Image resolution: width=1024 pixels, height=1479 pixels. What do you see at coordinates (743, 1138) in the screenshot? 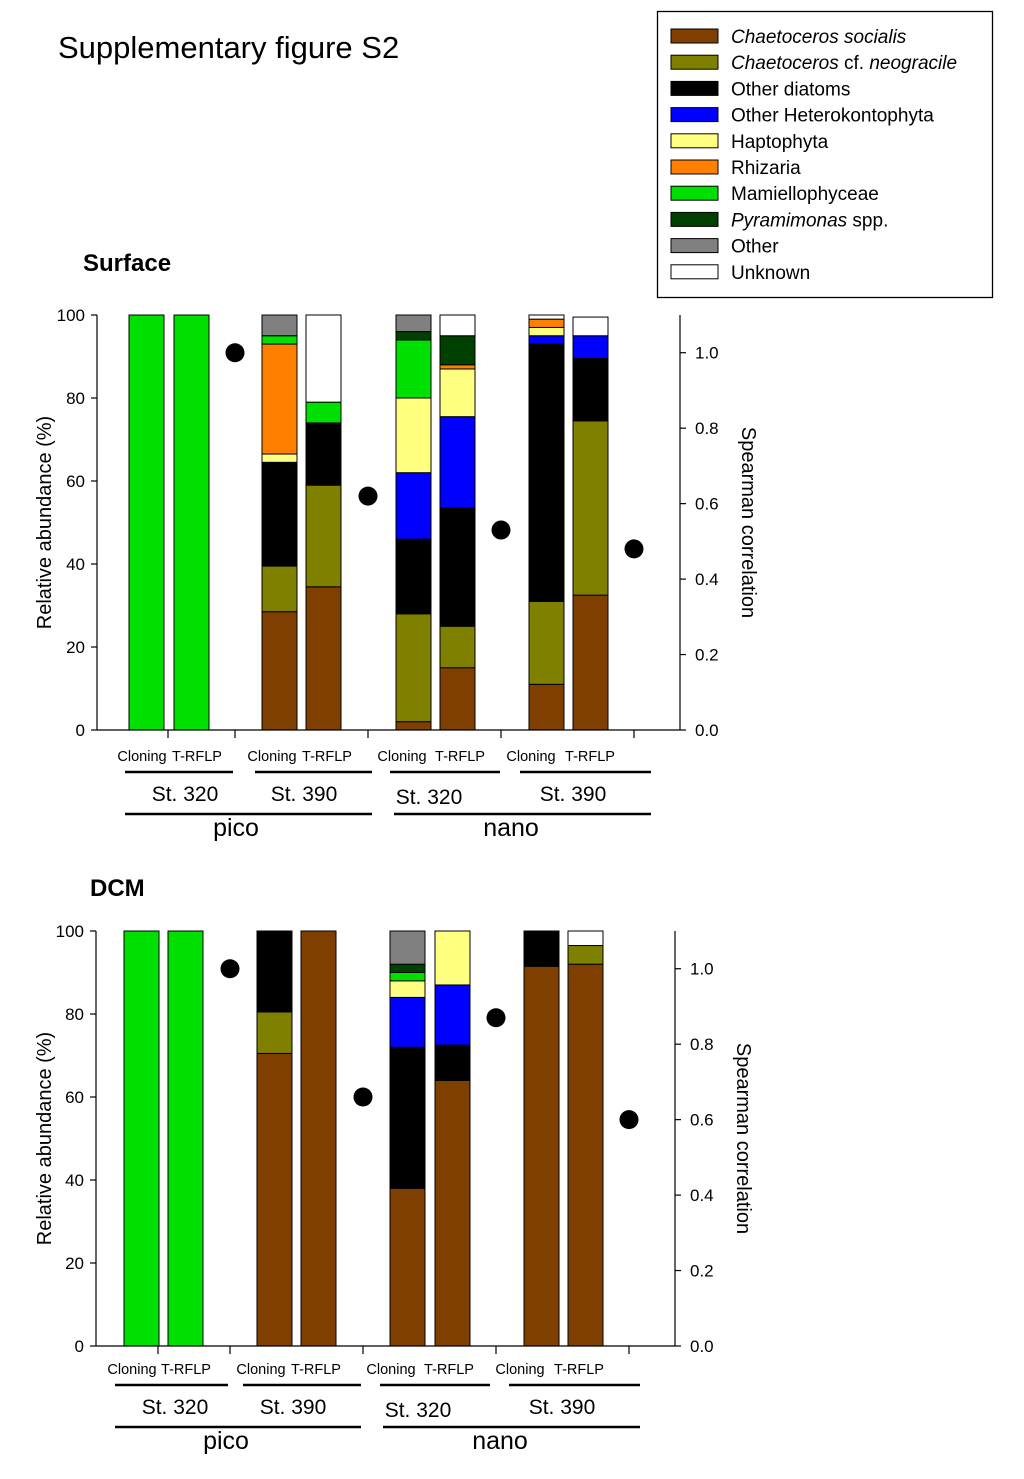
I see `y-axis-label-right: Spearman correlation` at bounding box center [743, 1138].